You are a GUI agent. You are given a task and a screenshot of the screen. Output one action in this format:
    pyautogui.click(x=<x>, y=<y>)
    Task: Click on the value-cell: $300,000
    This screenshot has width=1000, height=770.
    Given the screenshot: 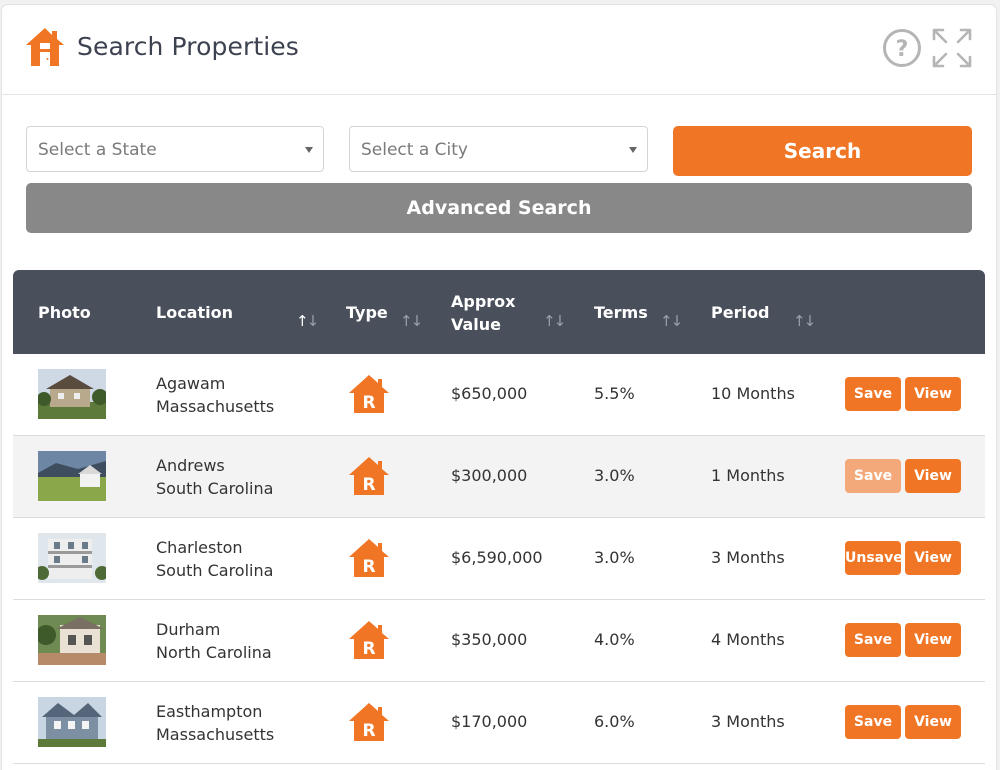 What is the action you would take?
    pyautogui.click(x=489, y=475)
    